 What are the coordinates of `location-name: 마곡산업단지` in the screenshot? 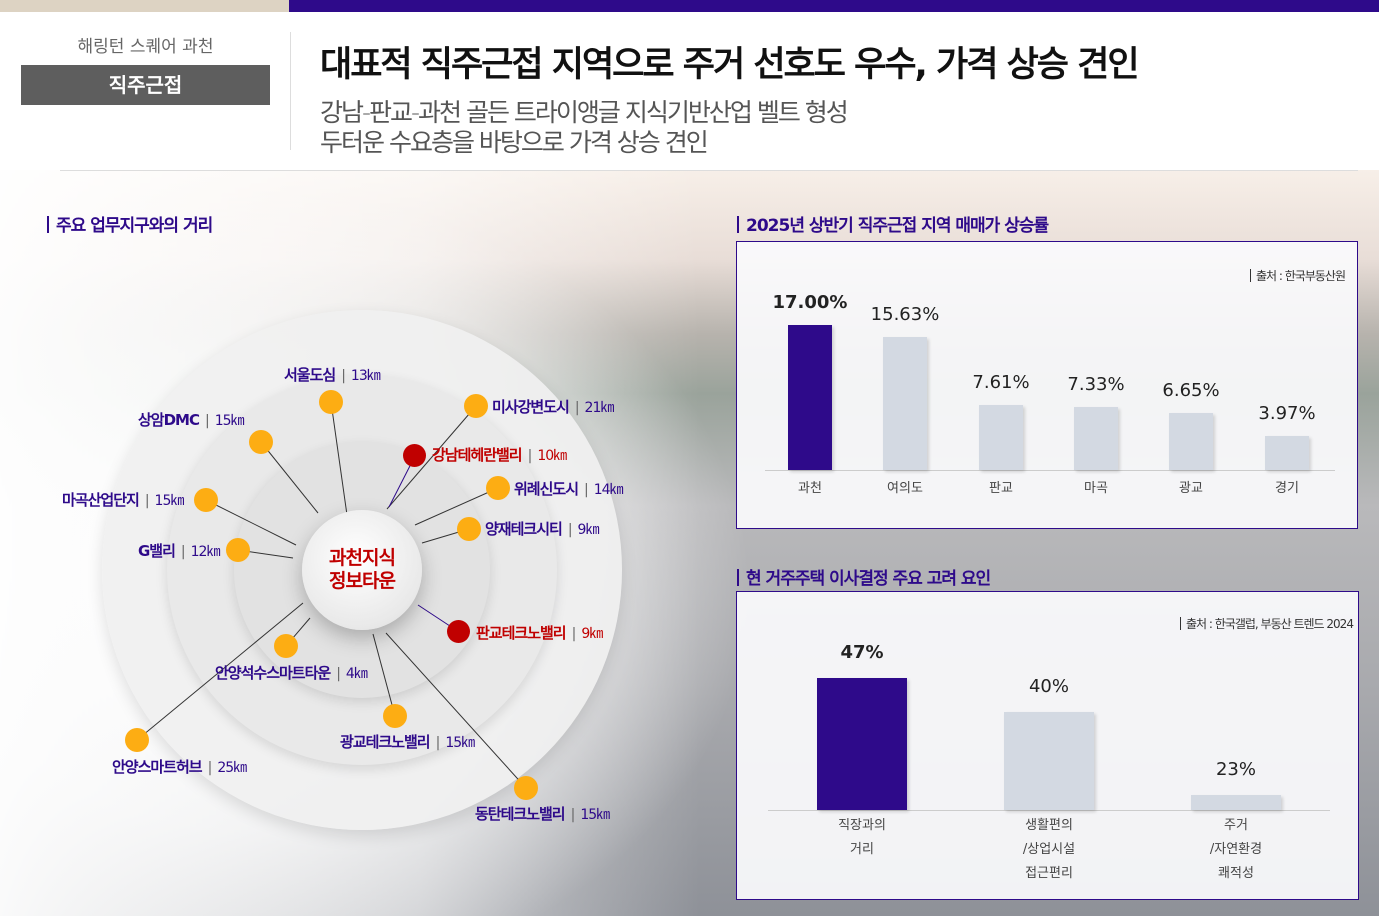 It's located at (101, 500).